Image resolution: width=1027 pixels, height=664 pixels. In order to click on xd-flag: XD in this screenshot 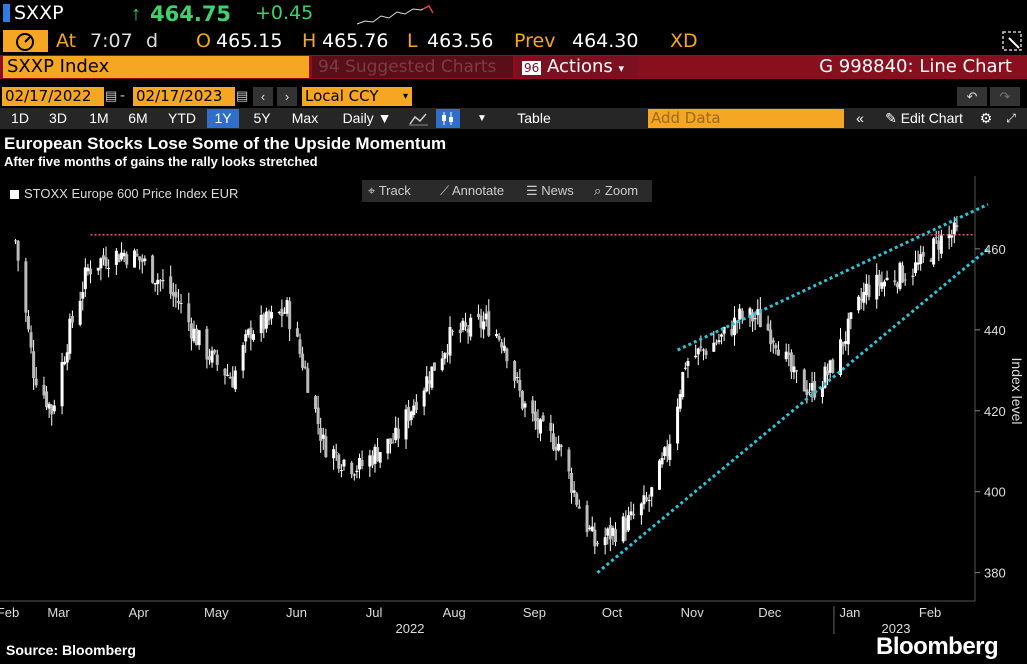, I will do `click(684, 41)`.